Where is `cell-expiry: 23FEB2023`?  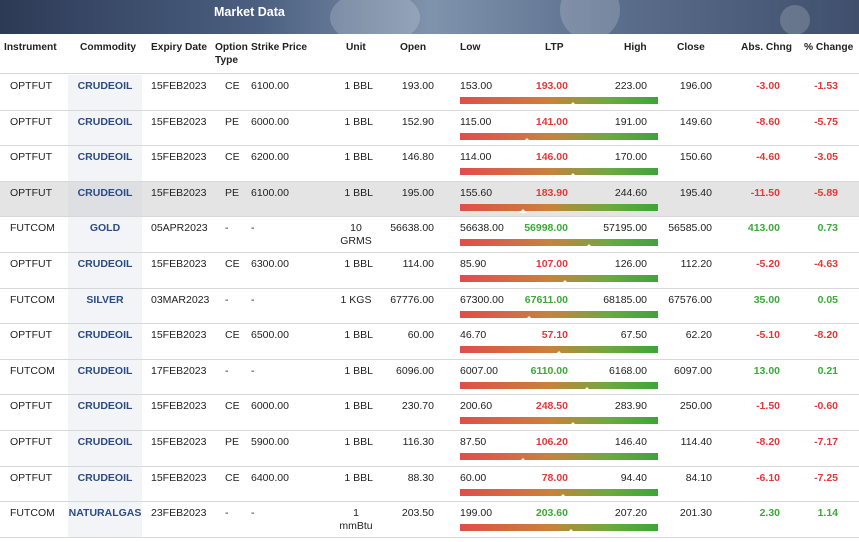 cell-expiry: 23FEB2023 is located at coordinates (179, 513).